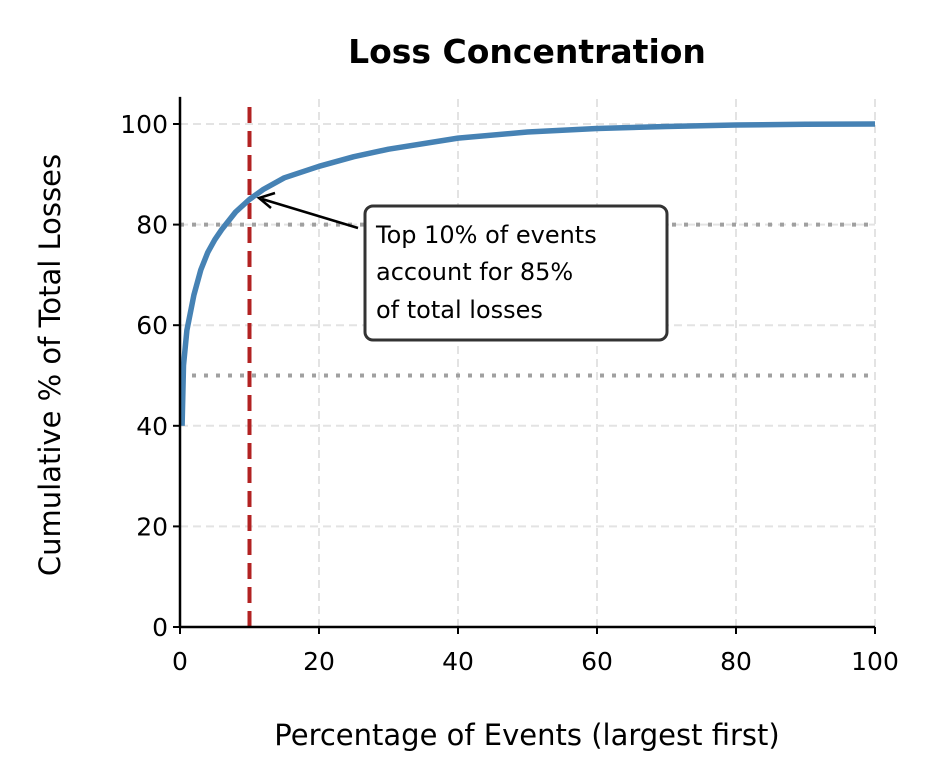  Describe the element at coordinates (50, 365) in the screenshot. I see `y-axis-label: Cumulative % of Total Losses` at that location.